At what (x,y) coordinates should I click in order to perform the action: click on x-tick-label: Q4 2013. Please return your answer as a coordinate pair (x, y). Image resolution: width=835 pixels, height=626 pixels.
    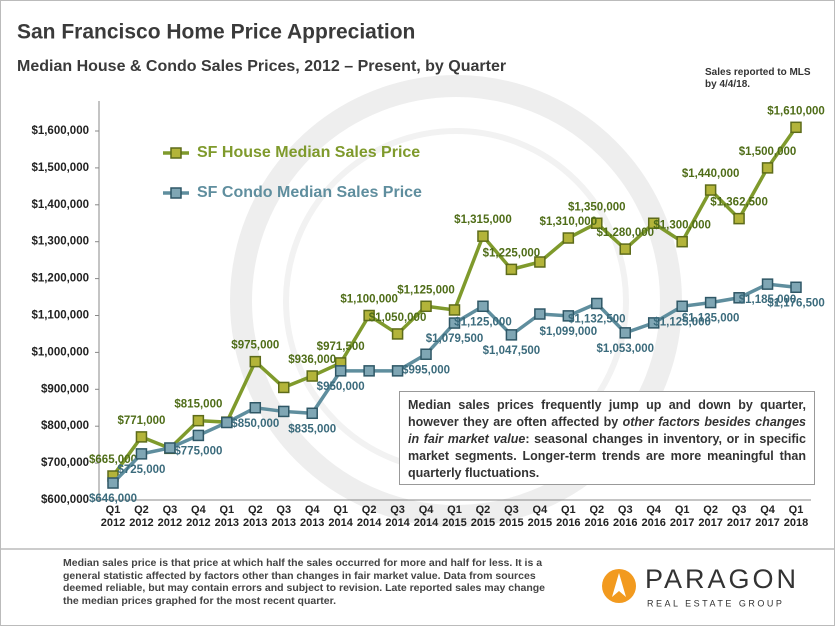
    Looking at the image, I should click on (312, 516).